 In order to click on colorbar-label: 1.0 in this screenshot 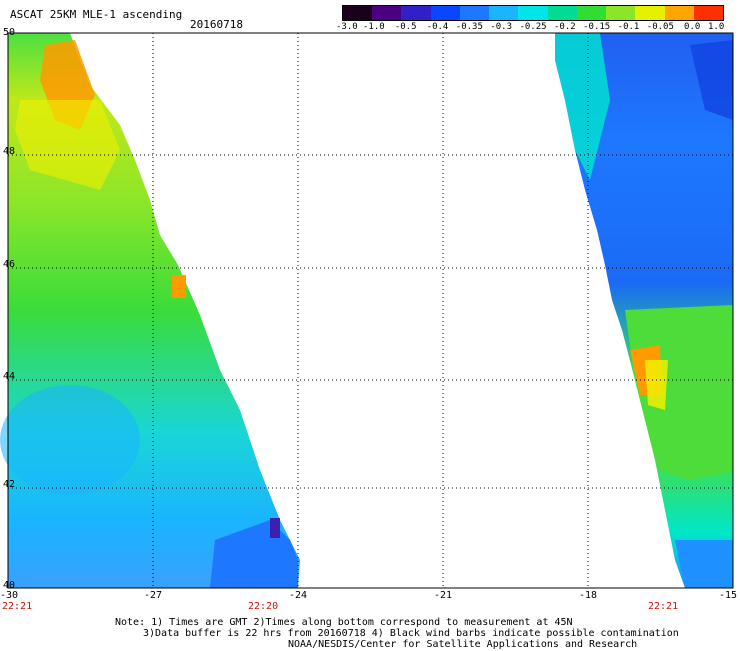, I will do `click(716, 27)`.